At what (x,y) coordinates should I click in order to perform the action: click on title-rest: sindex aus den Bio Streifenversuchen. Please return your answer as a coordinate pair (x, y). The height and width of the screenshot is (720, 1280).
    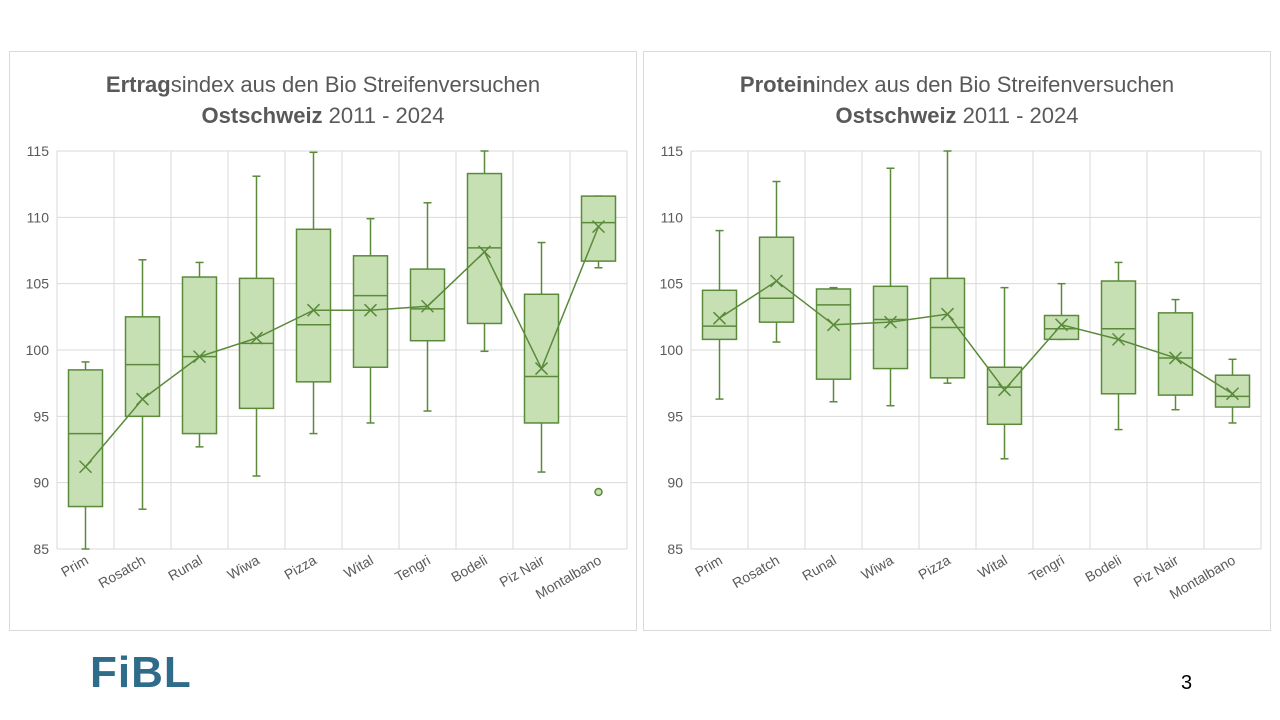
    Looking at the image, I should click on (355, 84).